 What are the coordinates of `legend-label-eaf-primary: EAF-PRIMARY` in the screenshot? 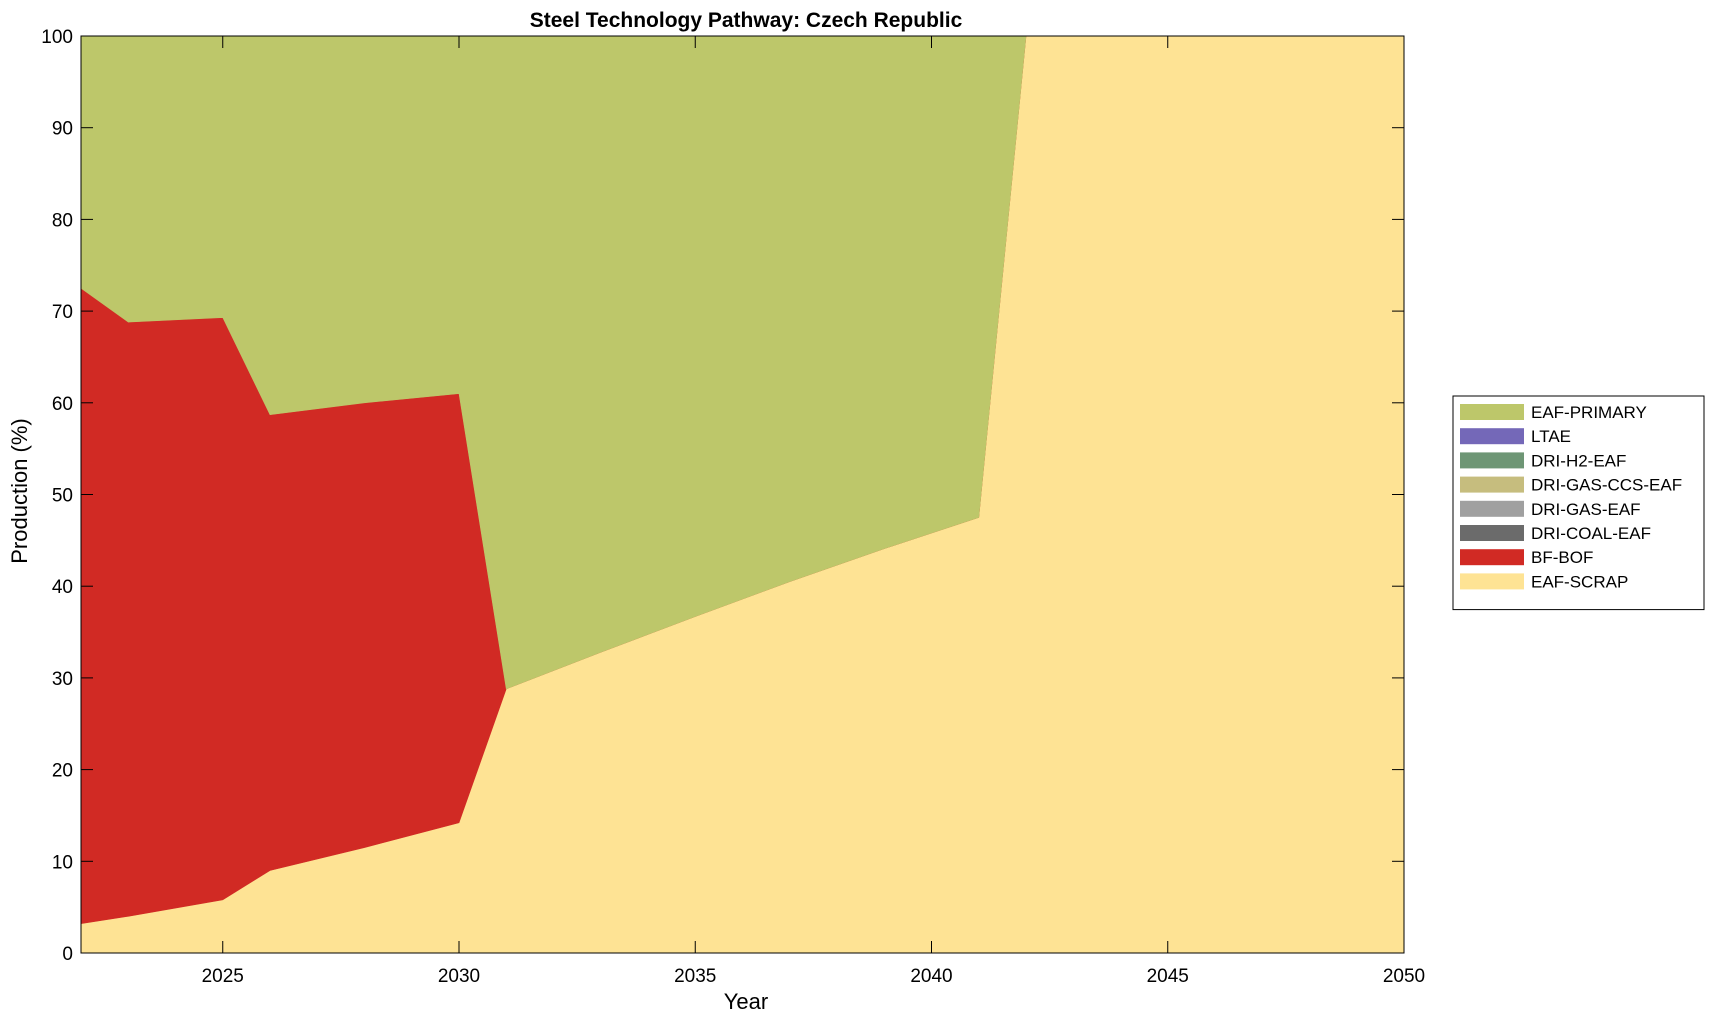 It's located at (1589, 412).